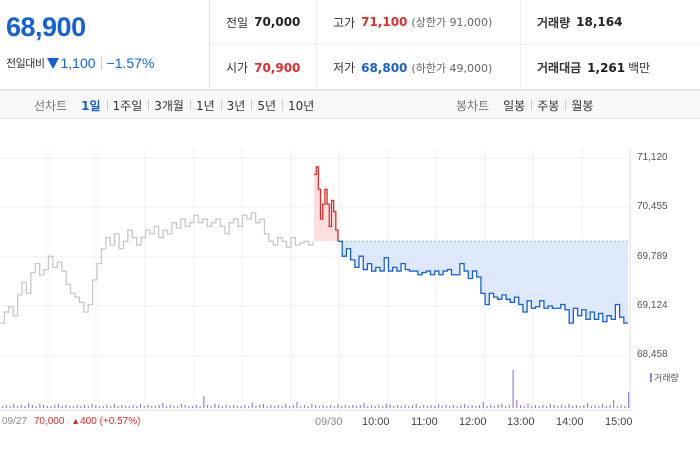  Describe the element at coordinates (127, 105) in the screenshot. I see `period-1w: 1주일` at that location.